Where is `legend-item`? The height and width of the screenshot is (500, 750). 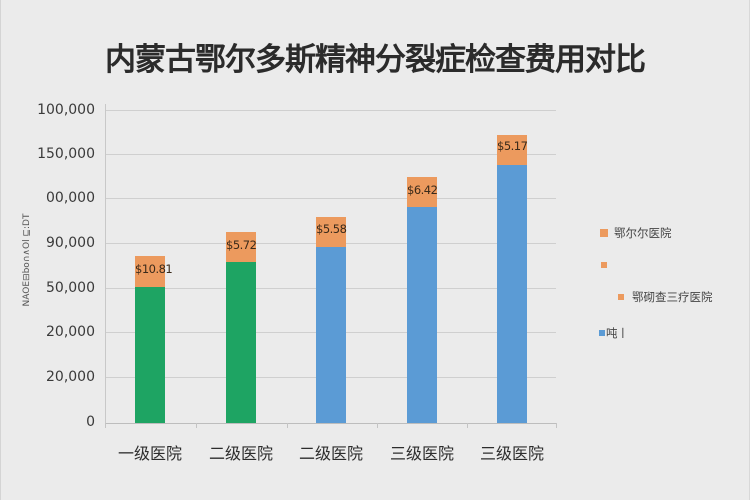 legend-item is located at coordinates (607, 265).